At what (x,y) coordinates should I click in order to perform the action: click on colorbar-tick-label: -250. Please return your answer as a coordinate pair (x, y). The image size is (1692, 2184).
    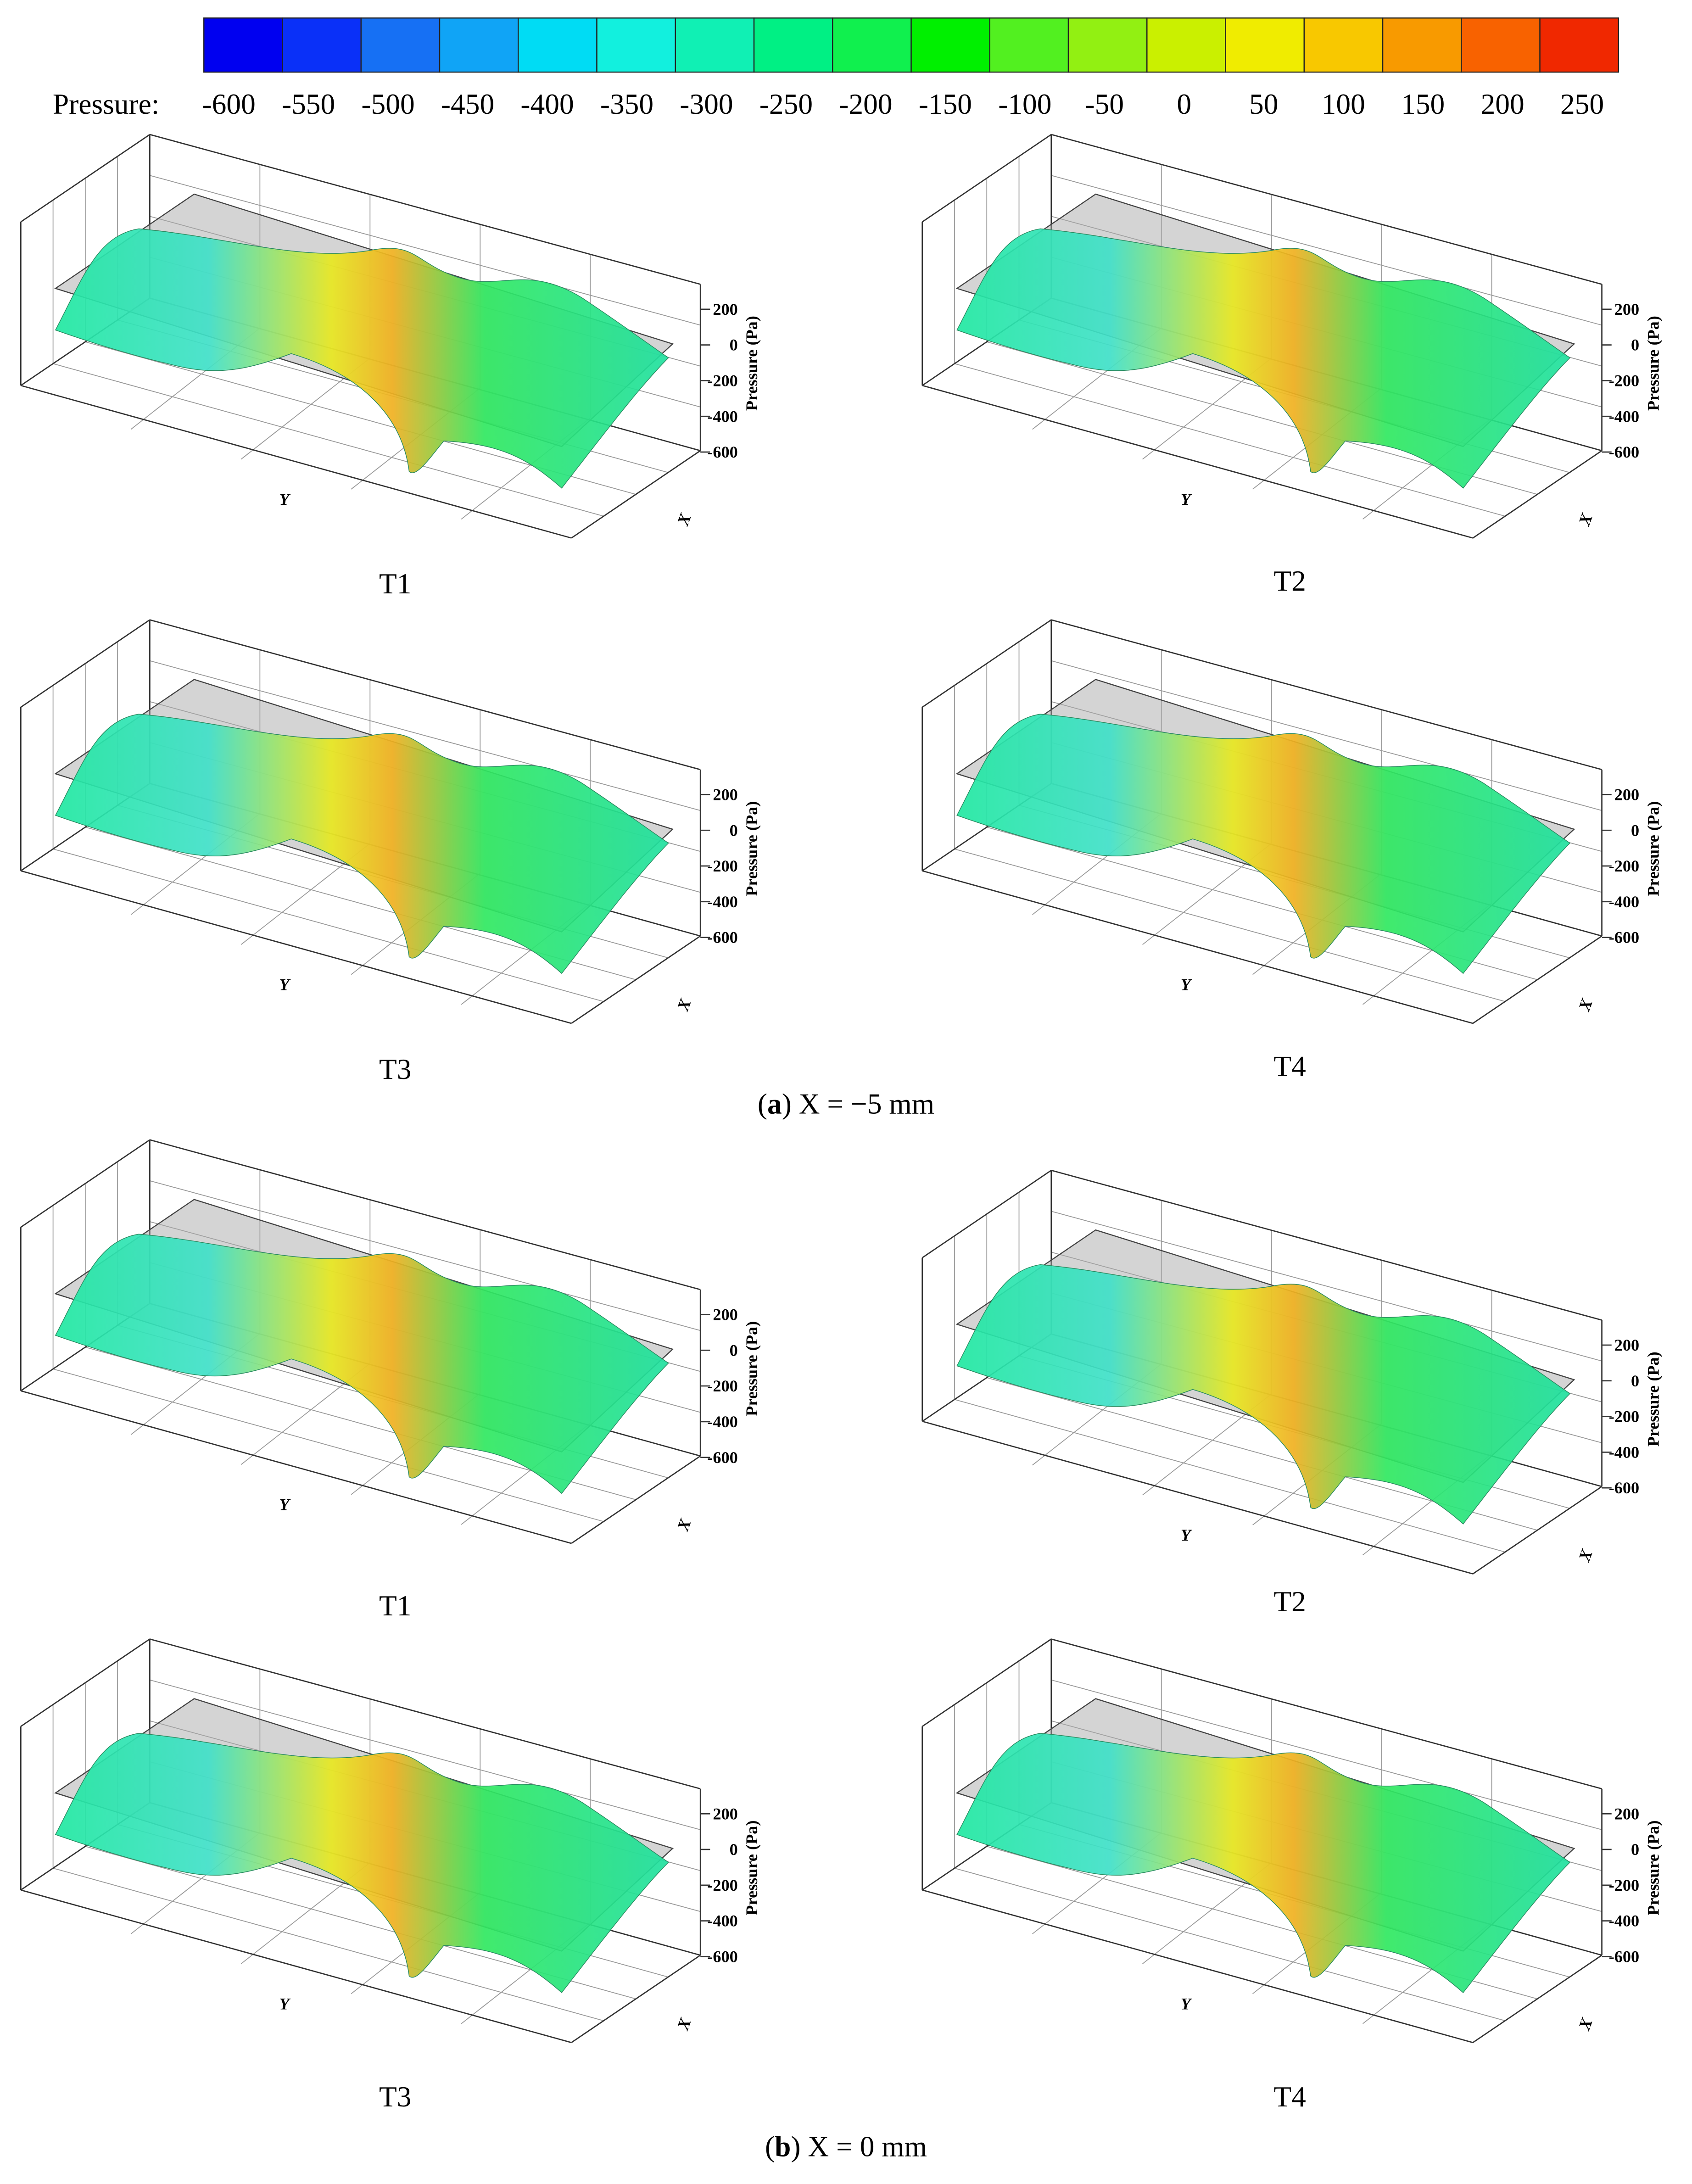
    Looking at the image, I should click on (786, 104).